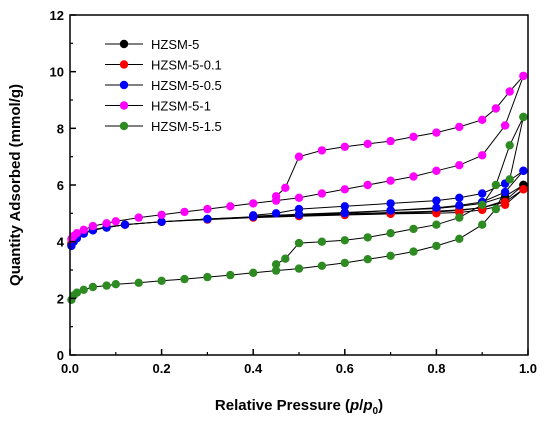  I want to click on x-axis-title: Relative Pressure (p/p0), so click(299, 407).